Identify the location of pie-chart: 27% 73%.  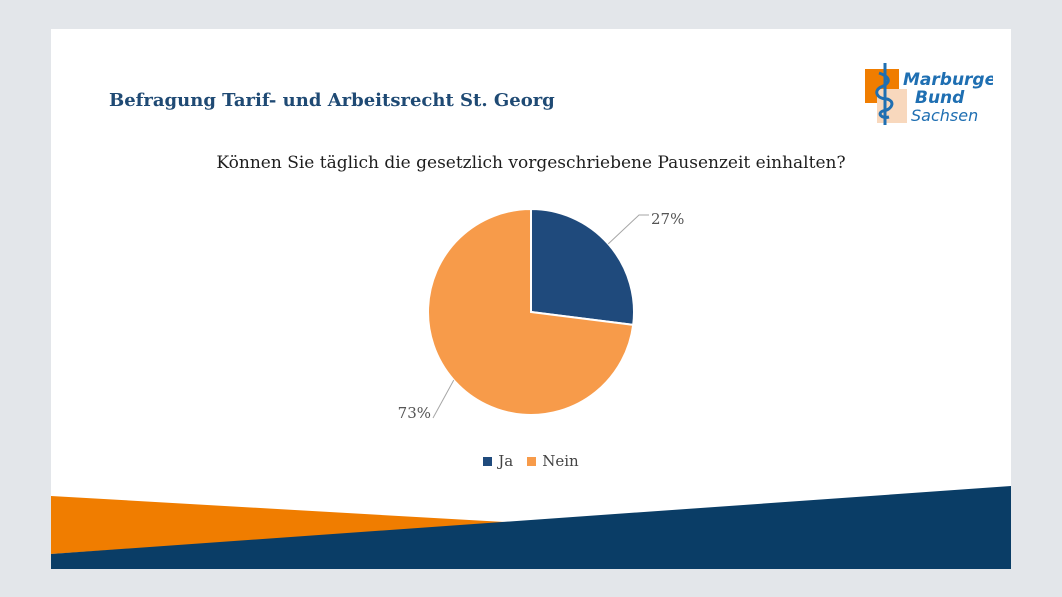
(541, 314).